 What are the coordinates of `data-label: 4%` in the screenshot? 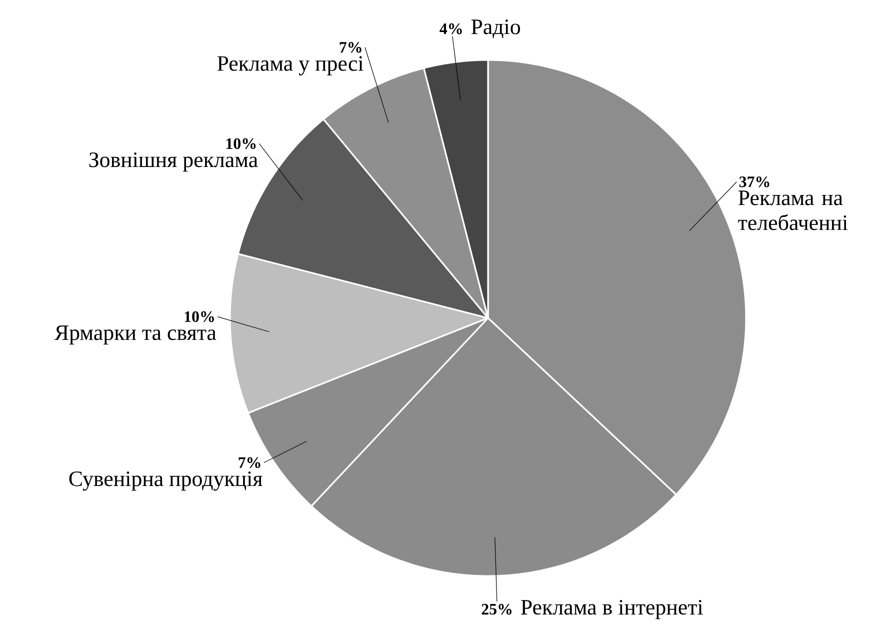 It's located at (451, 28).